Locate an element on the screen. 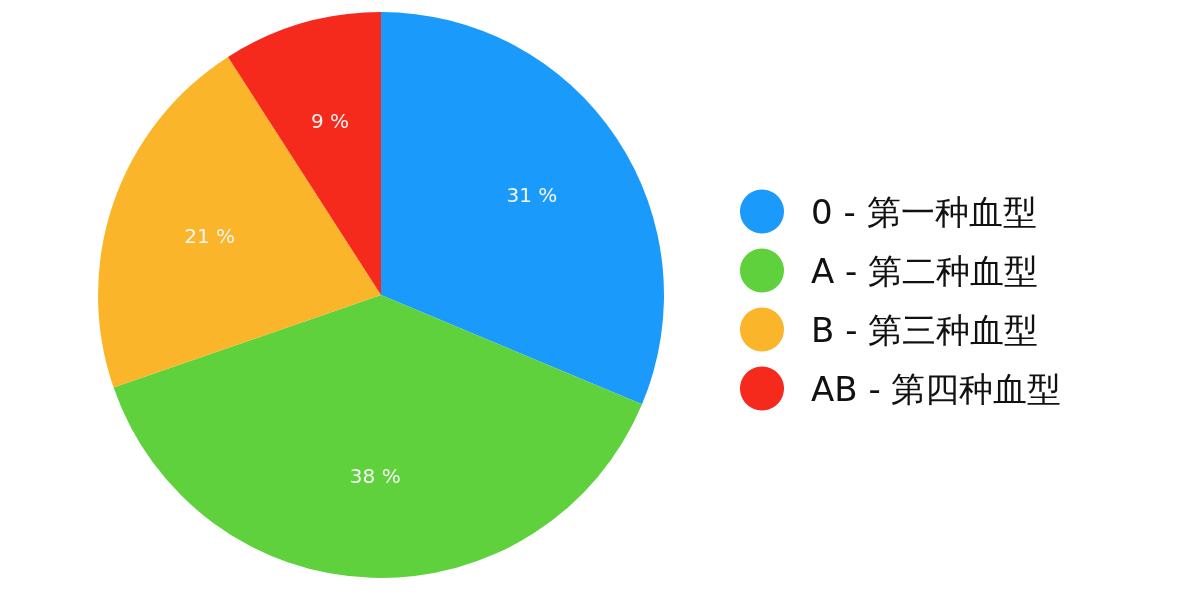 The height and width of the screenshot is (600, 1200). legend-label: B - 第三种血型 is located at coordinates (925, 329).